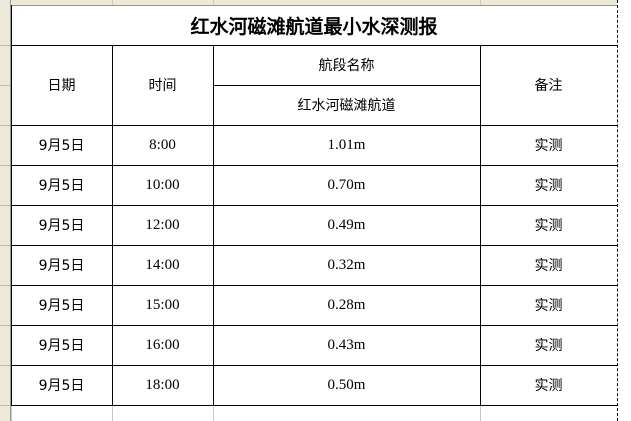 This screenshot has width=631, height=421. I want to click on report-title: 红水河磁滩航道最小水深测报, so click(314, 27).